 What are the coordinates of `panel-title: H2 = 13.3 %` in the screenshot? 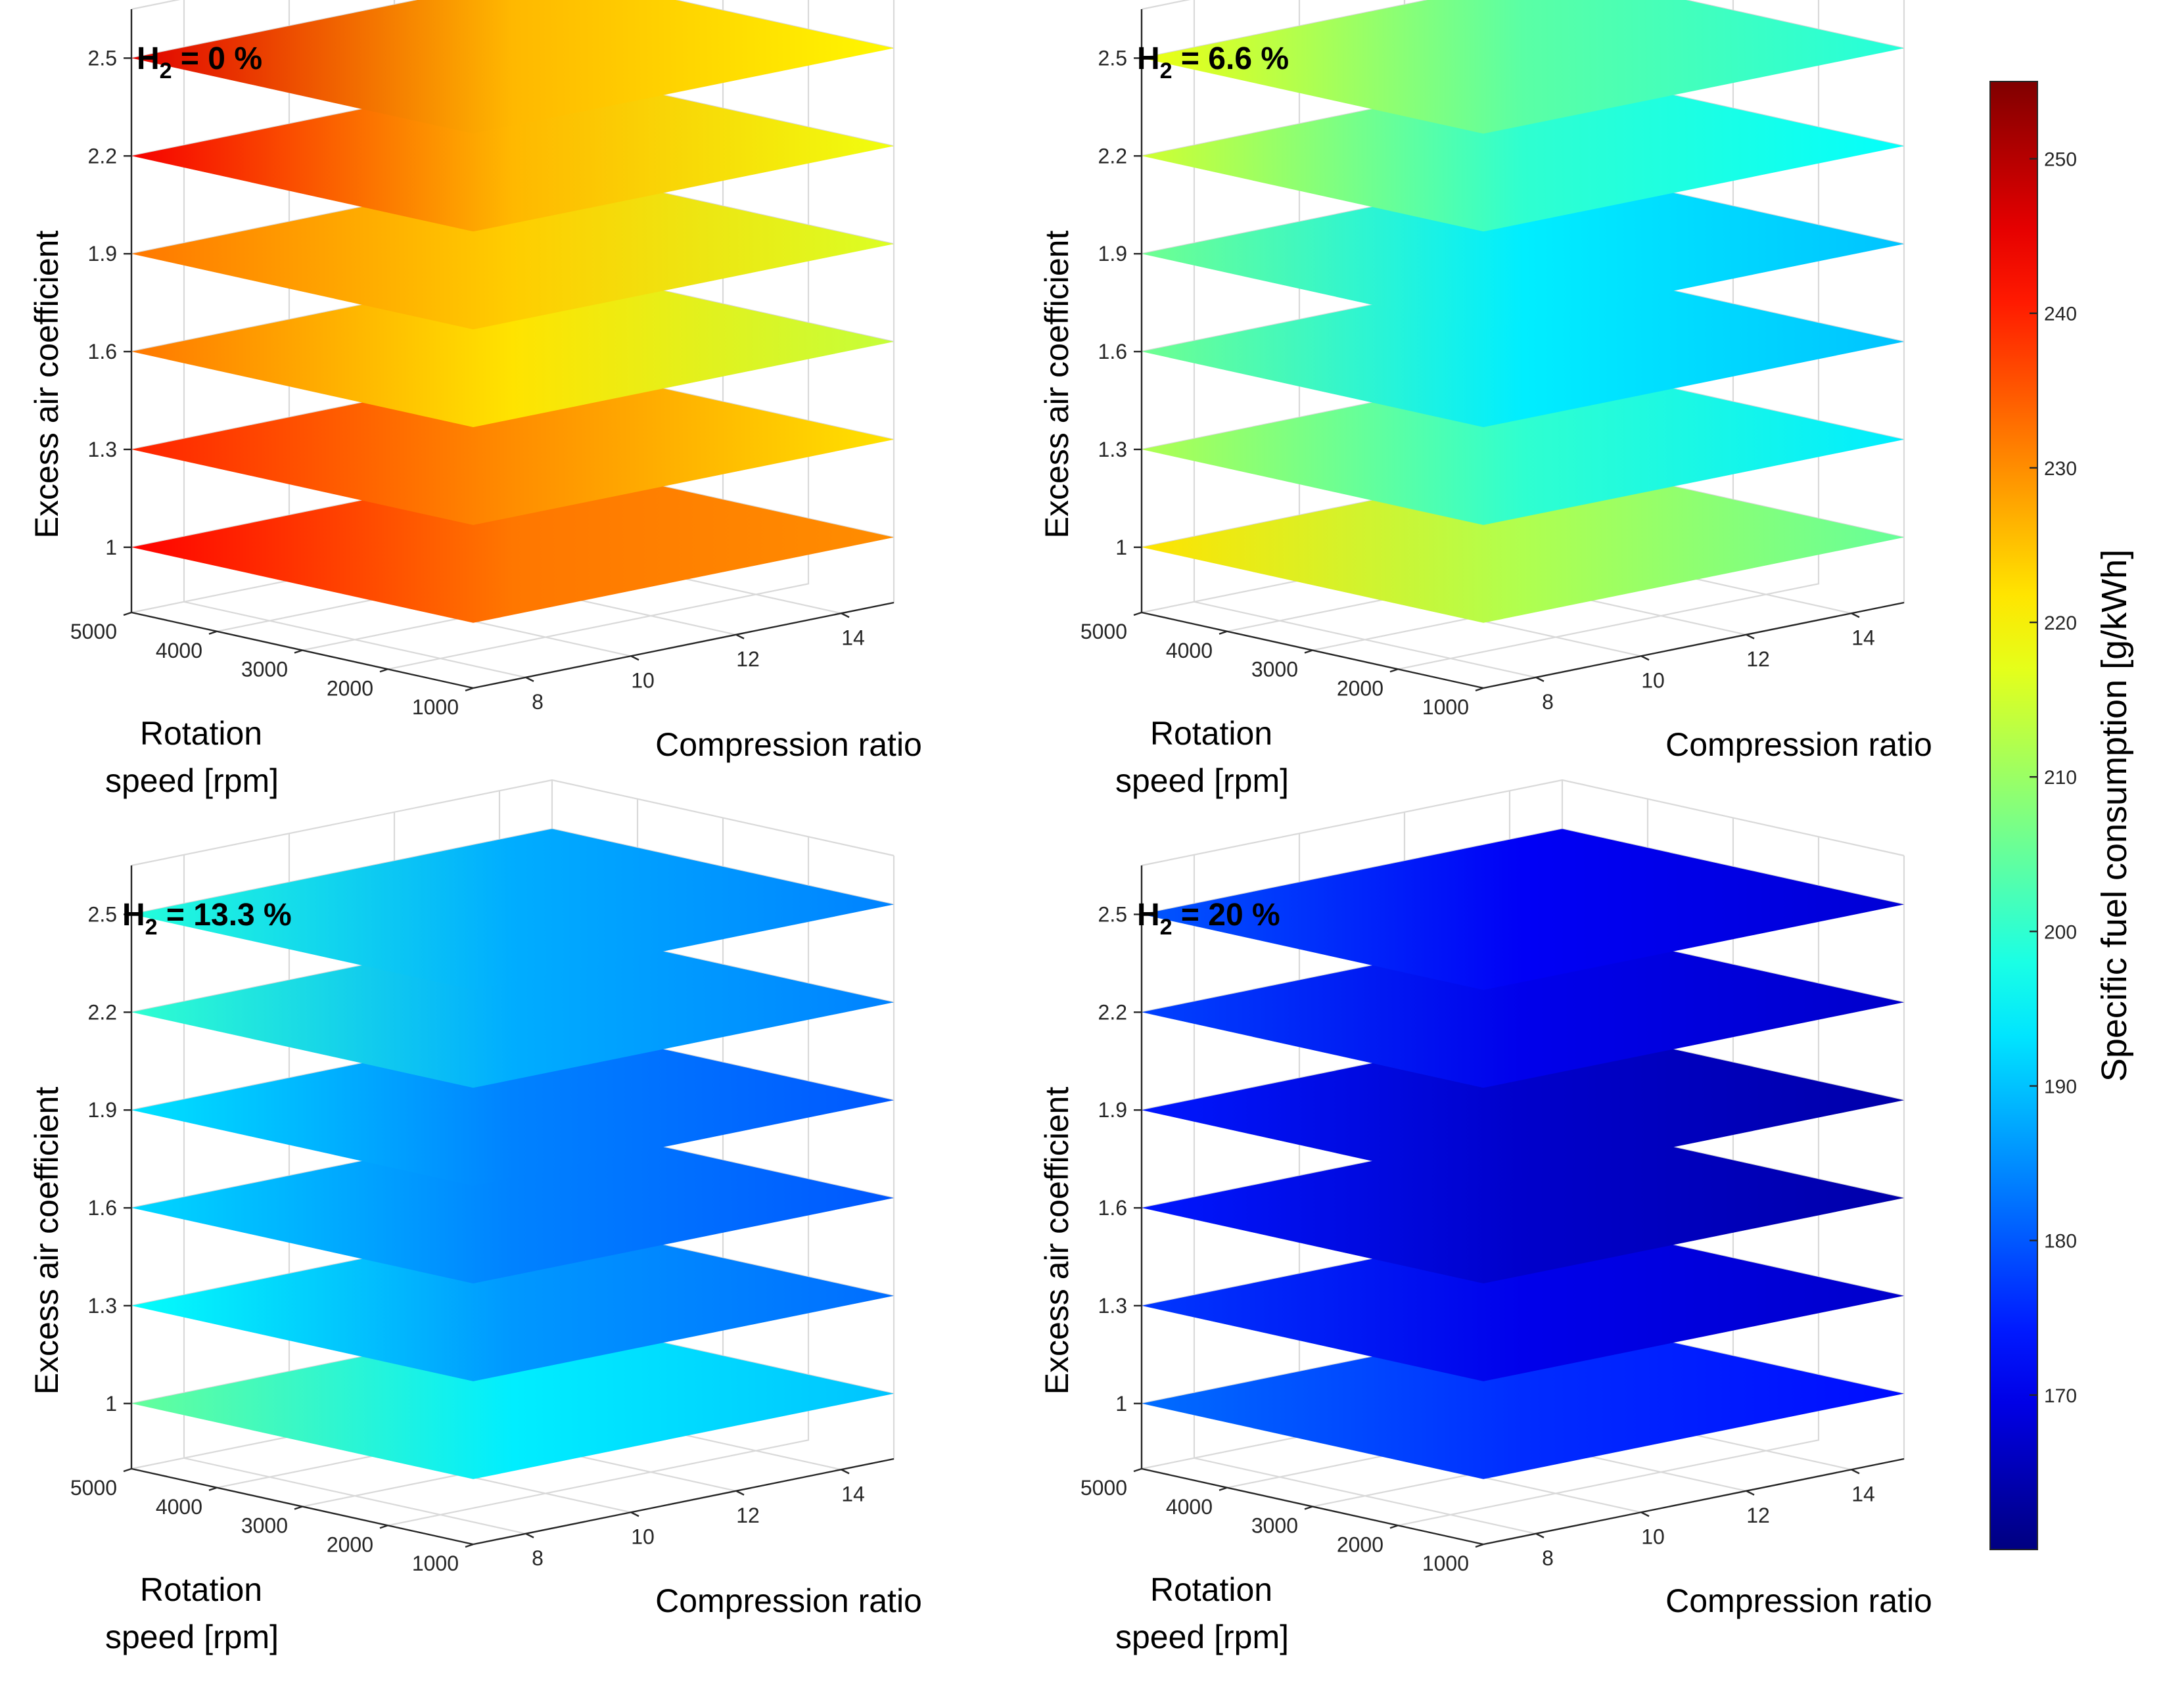 It's located at (207, 919).